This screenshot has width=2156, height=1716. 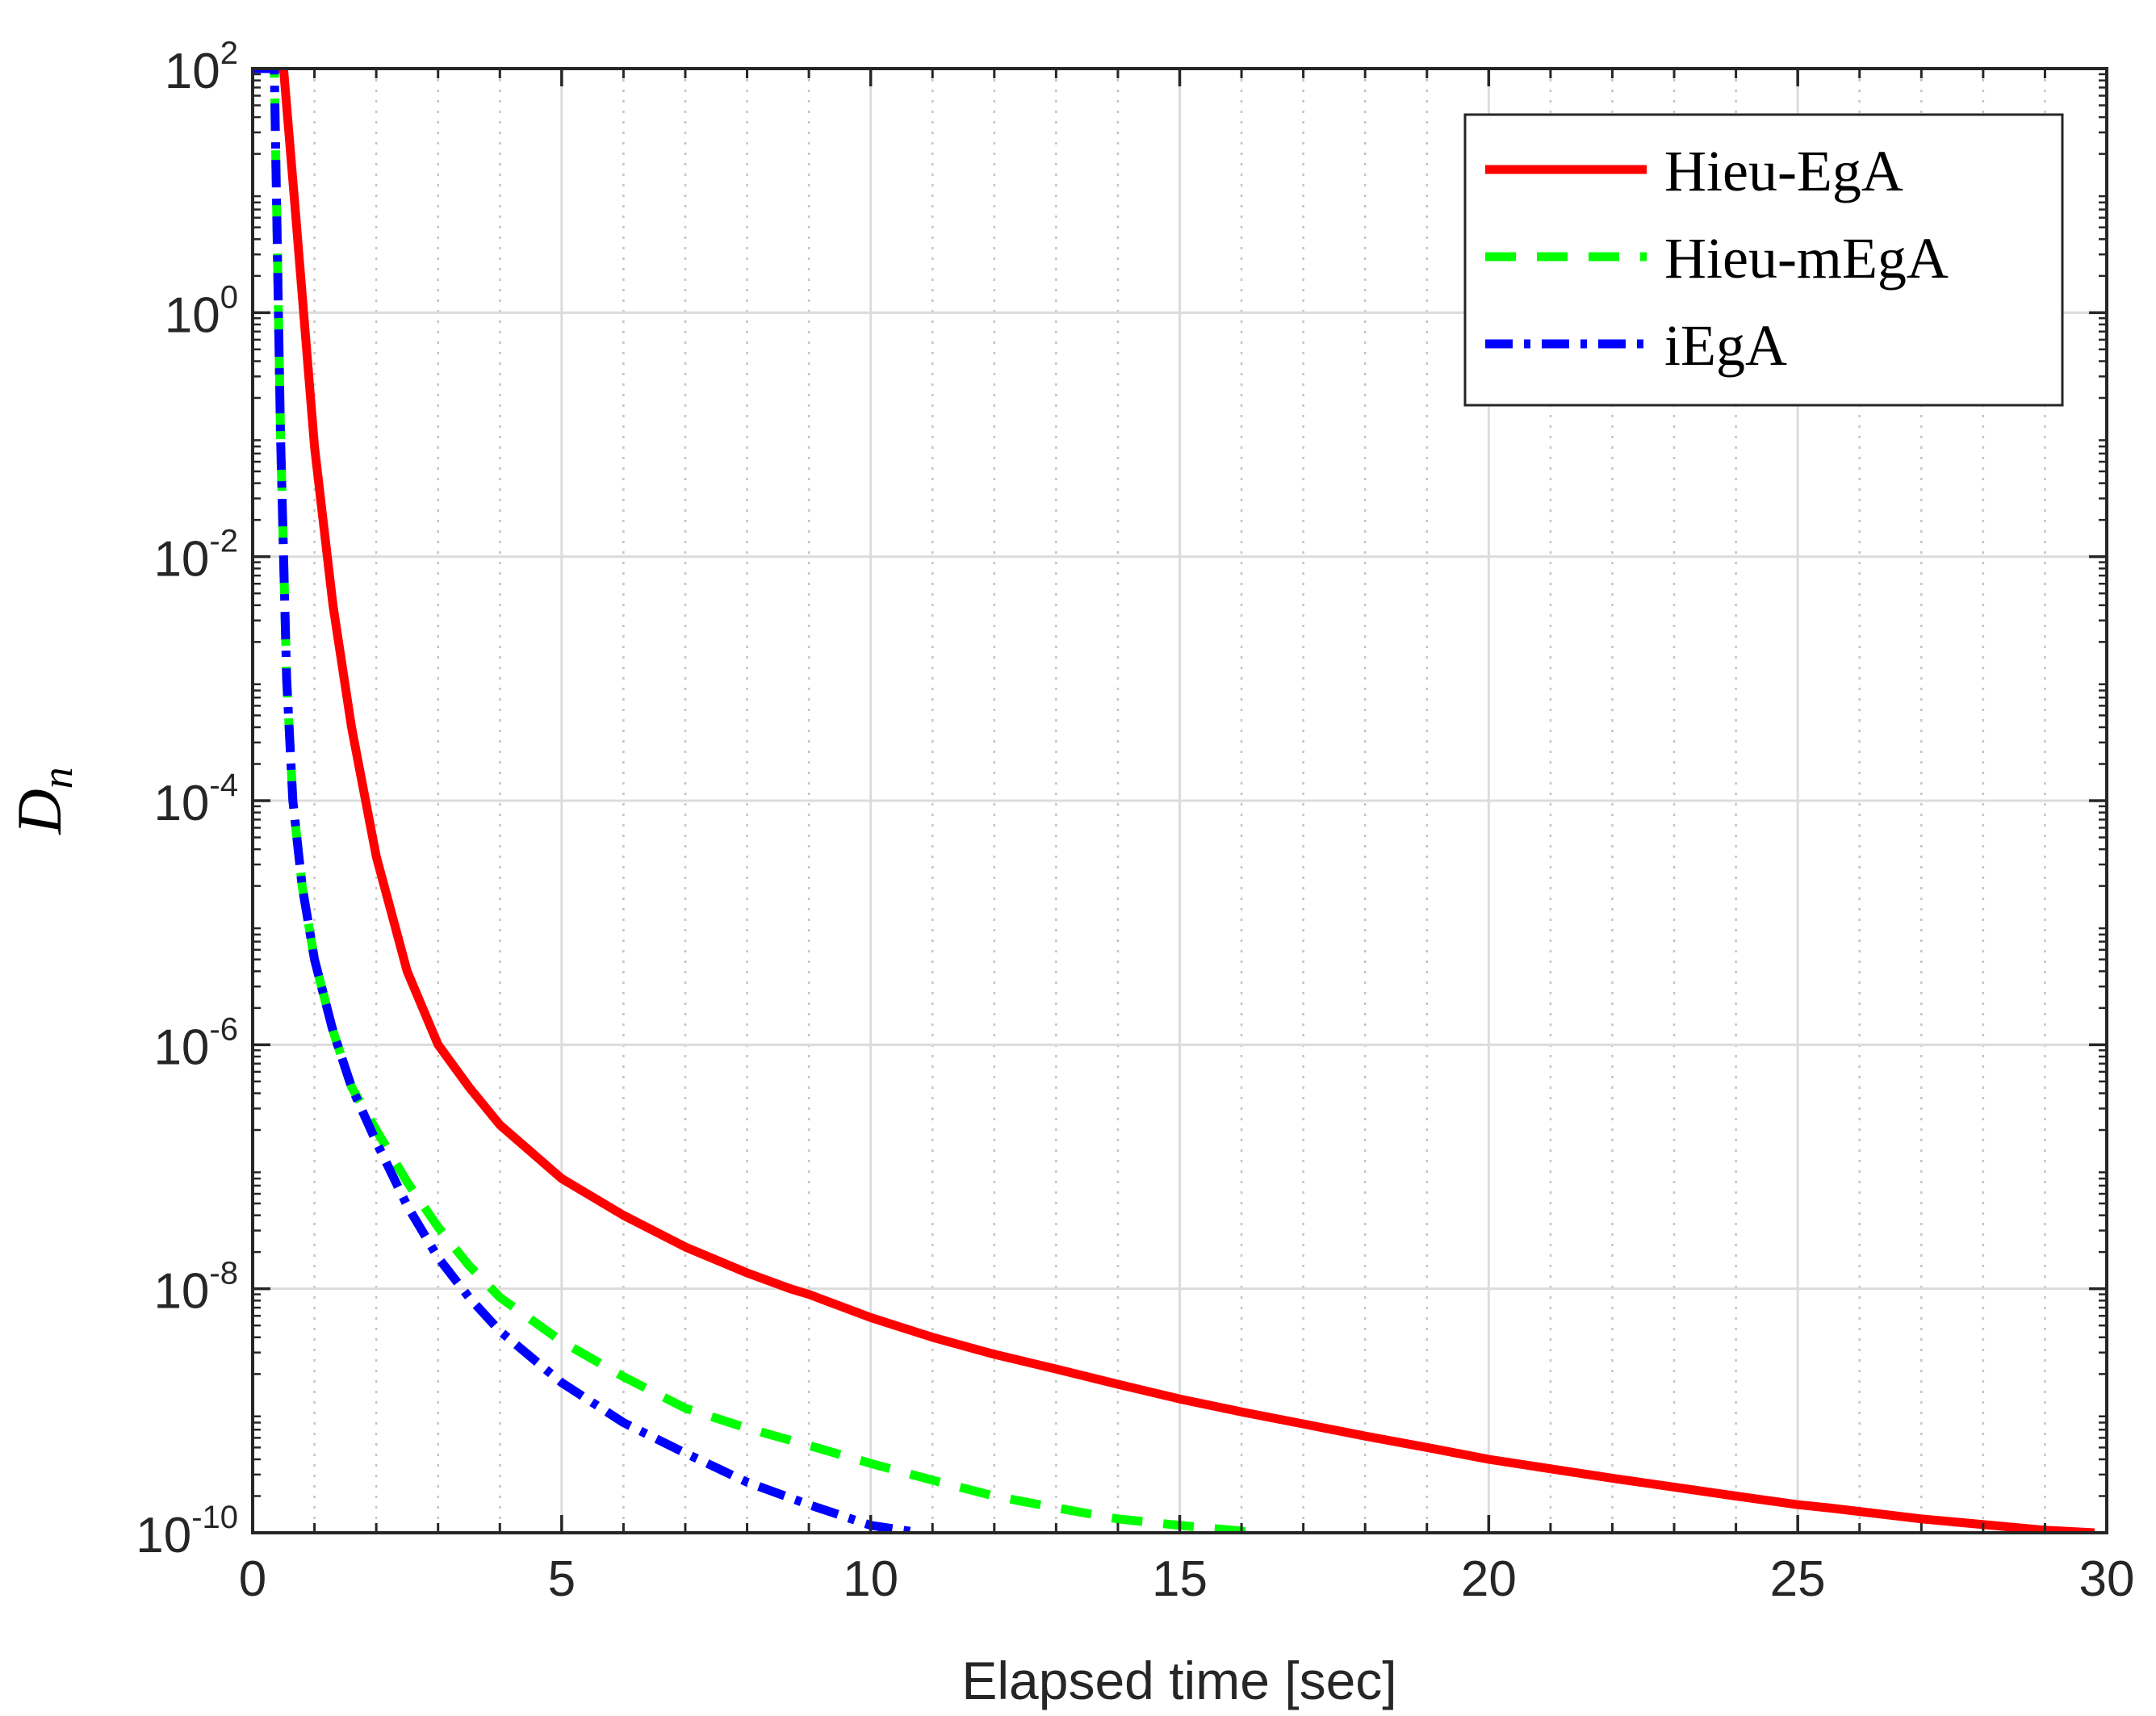 I want to click on y-tick-label: 10⁻⁴, so click(x=195, y=799).